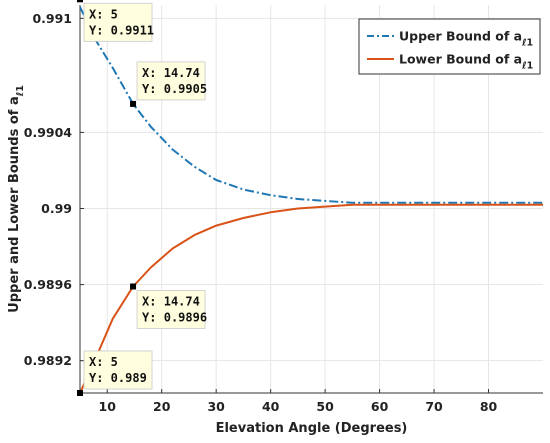  I want to click on datatip: X: 14.74 Y: 0.9905, so click(171, 81).